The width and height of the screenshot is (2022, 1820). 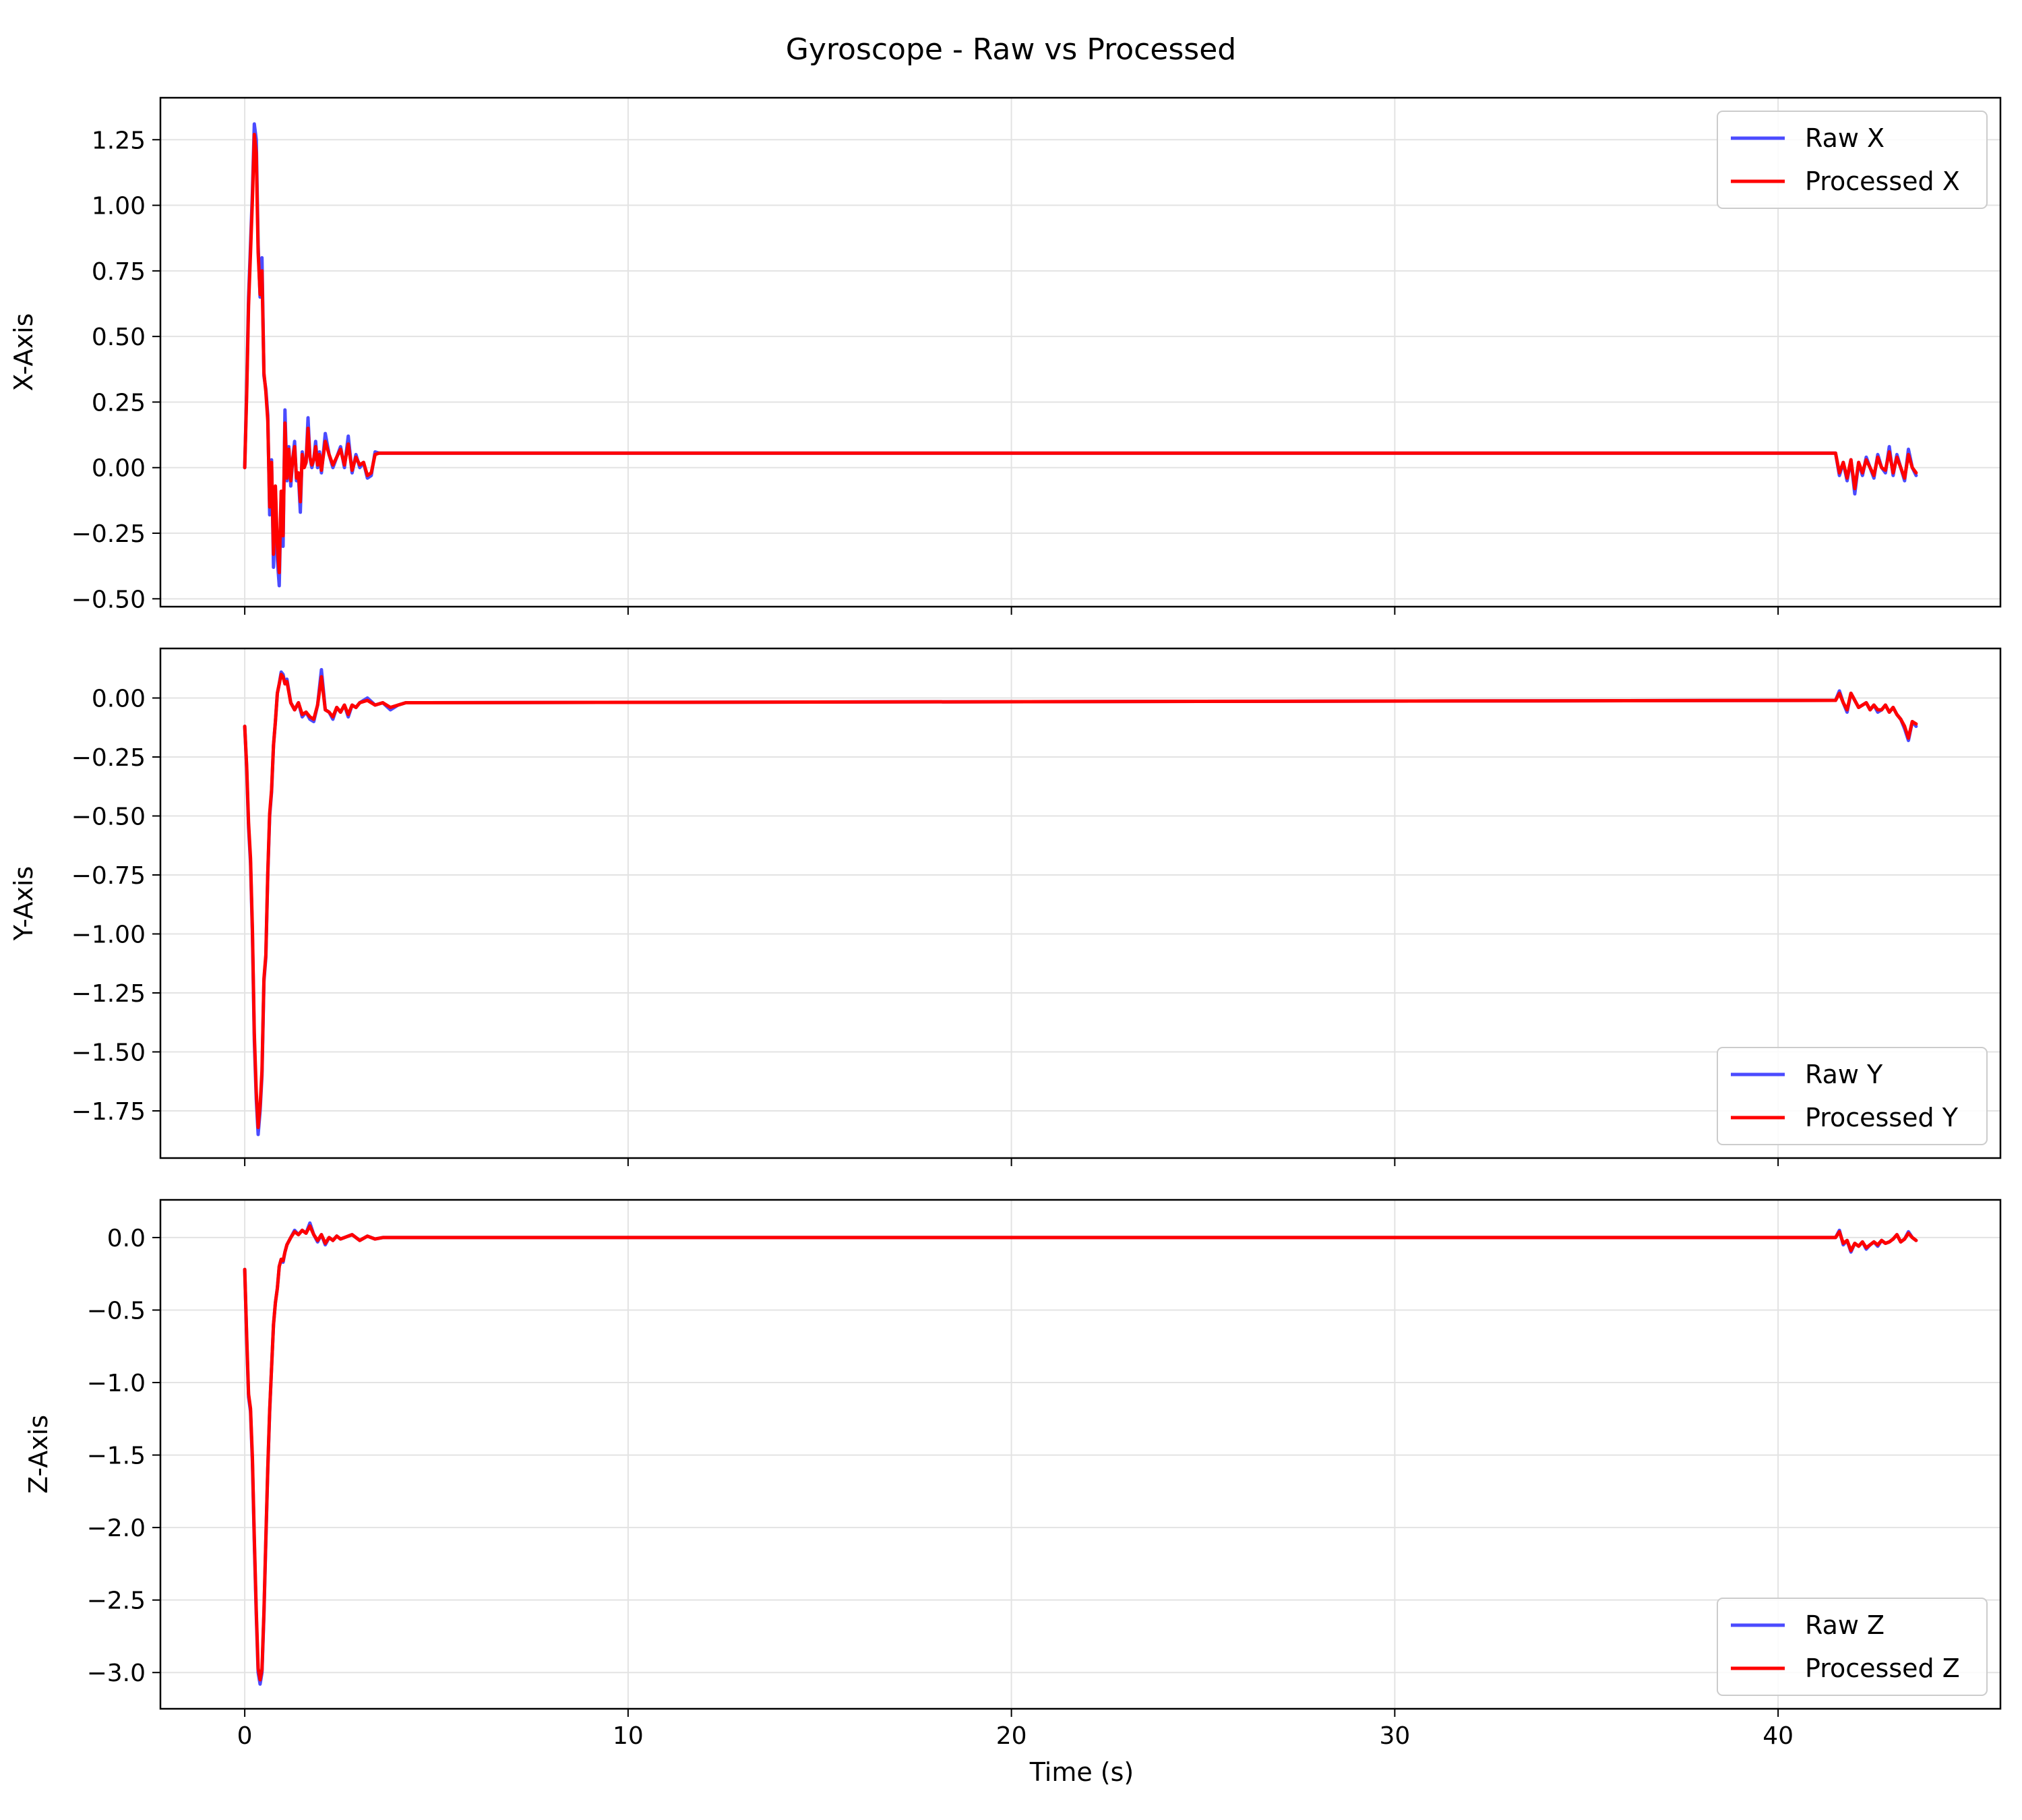 I want to click on z-legend: Raw Z Processed Z, so click(x=1852, y=1647).